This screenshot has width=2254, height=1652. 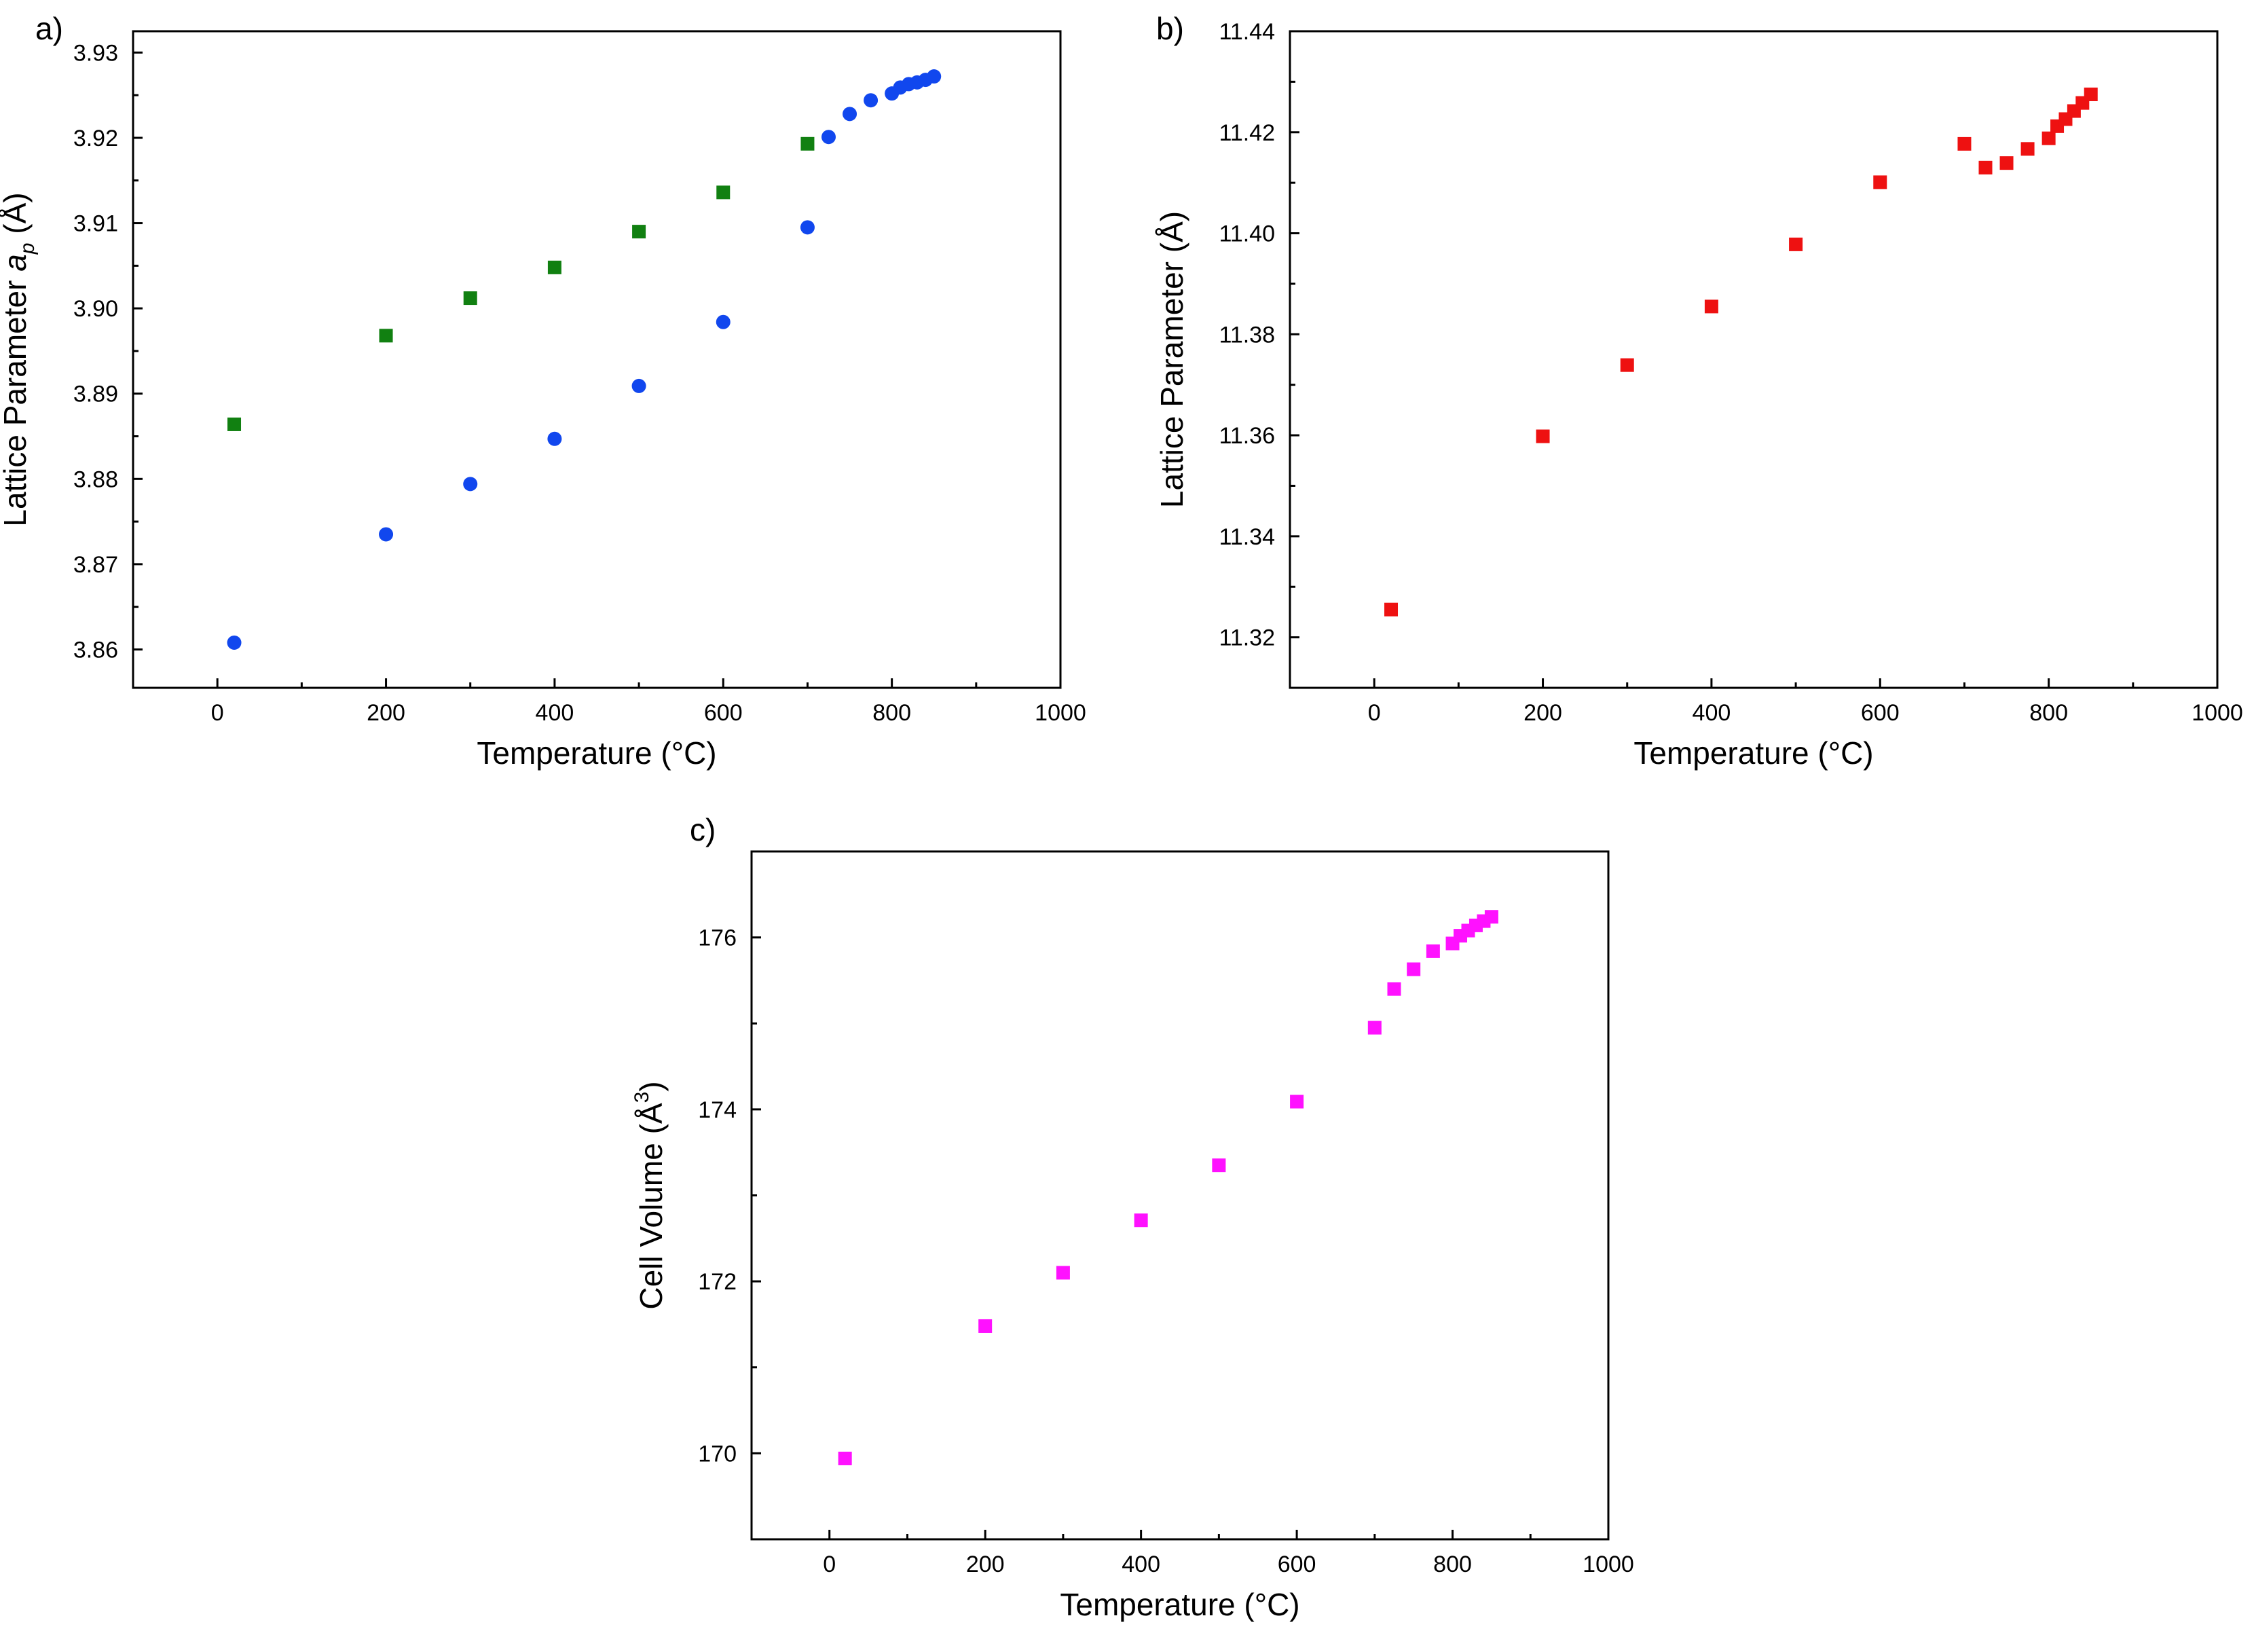 I want to click on y-axis-title: Cell Volume (Å3), so click(x=650, y=1195).